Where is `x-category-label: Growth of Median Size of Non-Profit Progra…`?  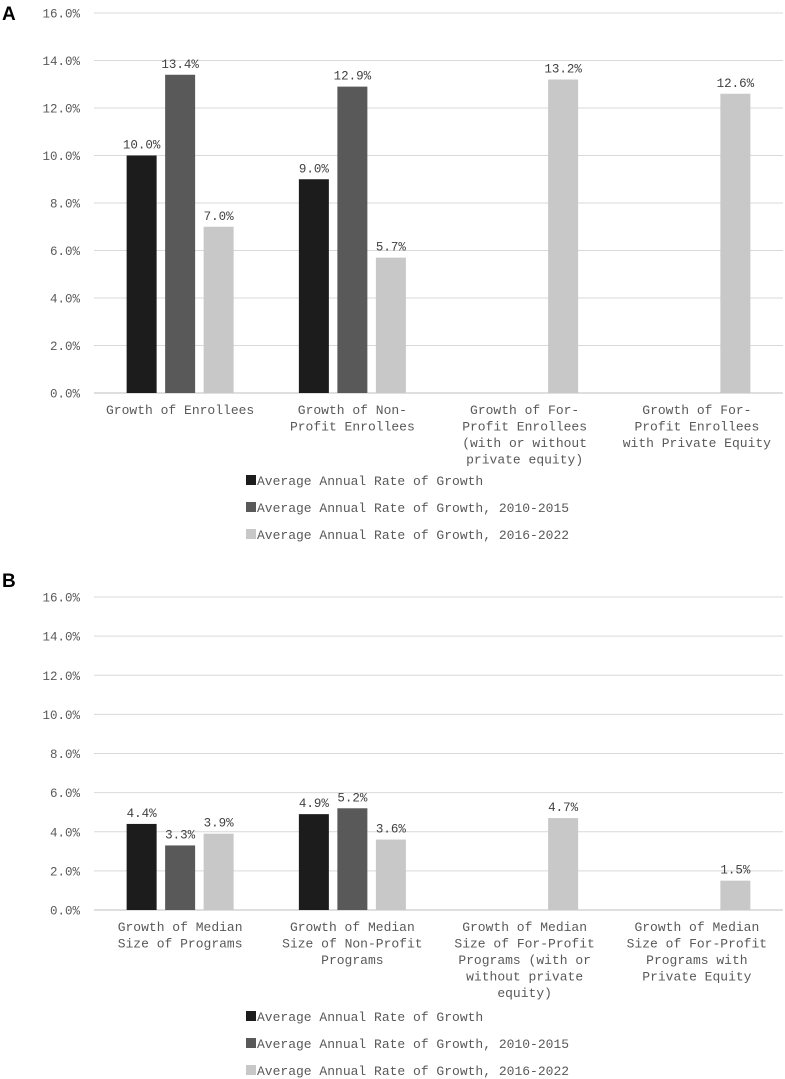
x-category-label: Growth of Median Size of Non-Profit Progra… is located at coordinates (352, 944).